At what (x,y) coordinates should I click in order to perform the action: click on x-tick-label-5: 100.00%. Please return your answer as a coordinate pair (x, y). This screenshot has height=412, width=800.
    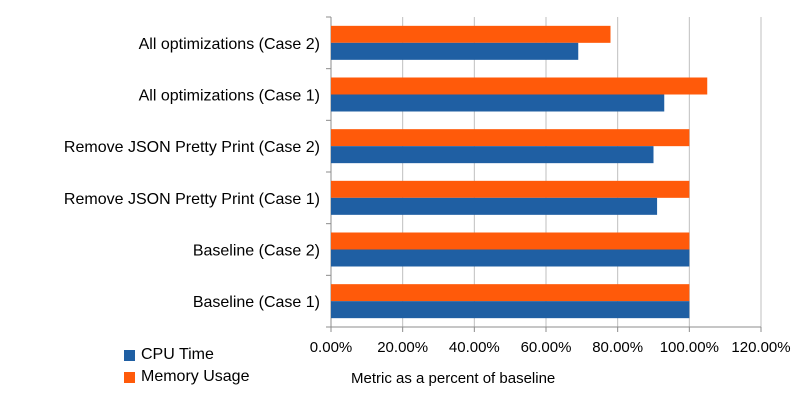
    Looking at the image, I should click on (689, 347).